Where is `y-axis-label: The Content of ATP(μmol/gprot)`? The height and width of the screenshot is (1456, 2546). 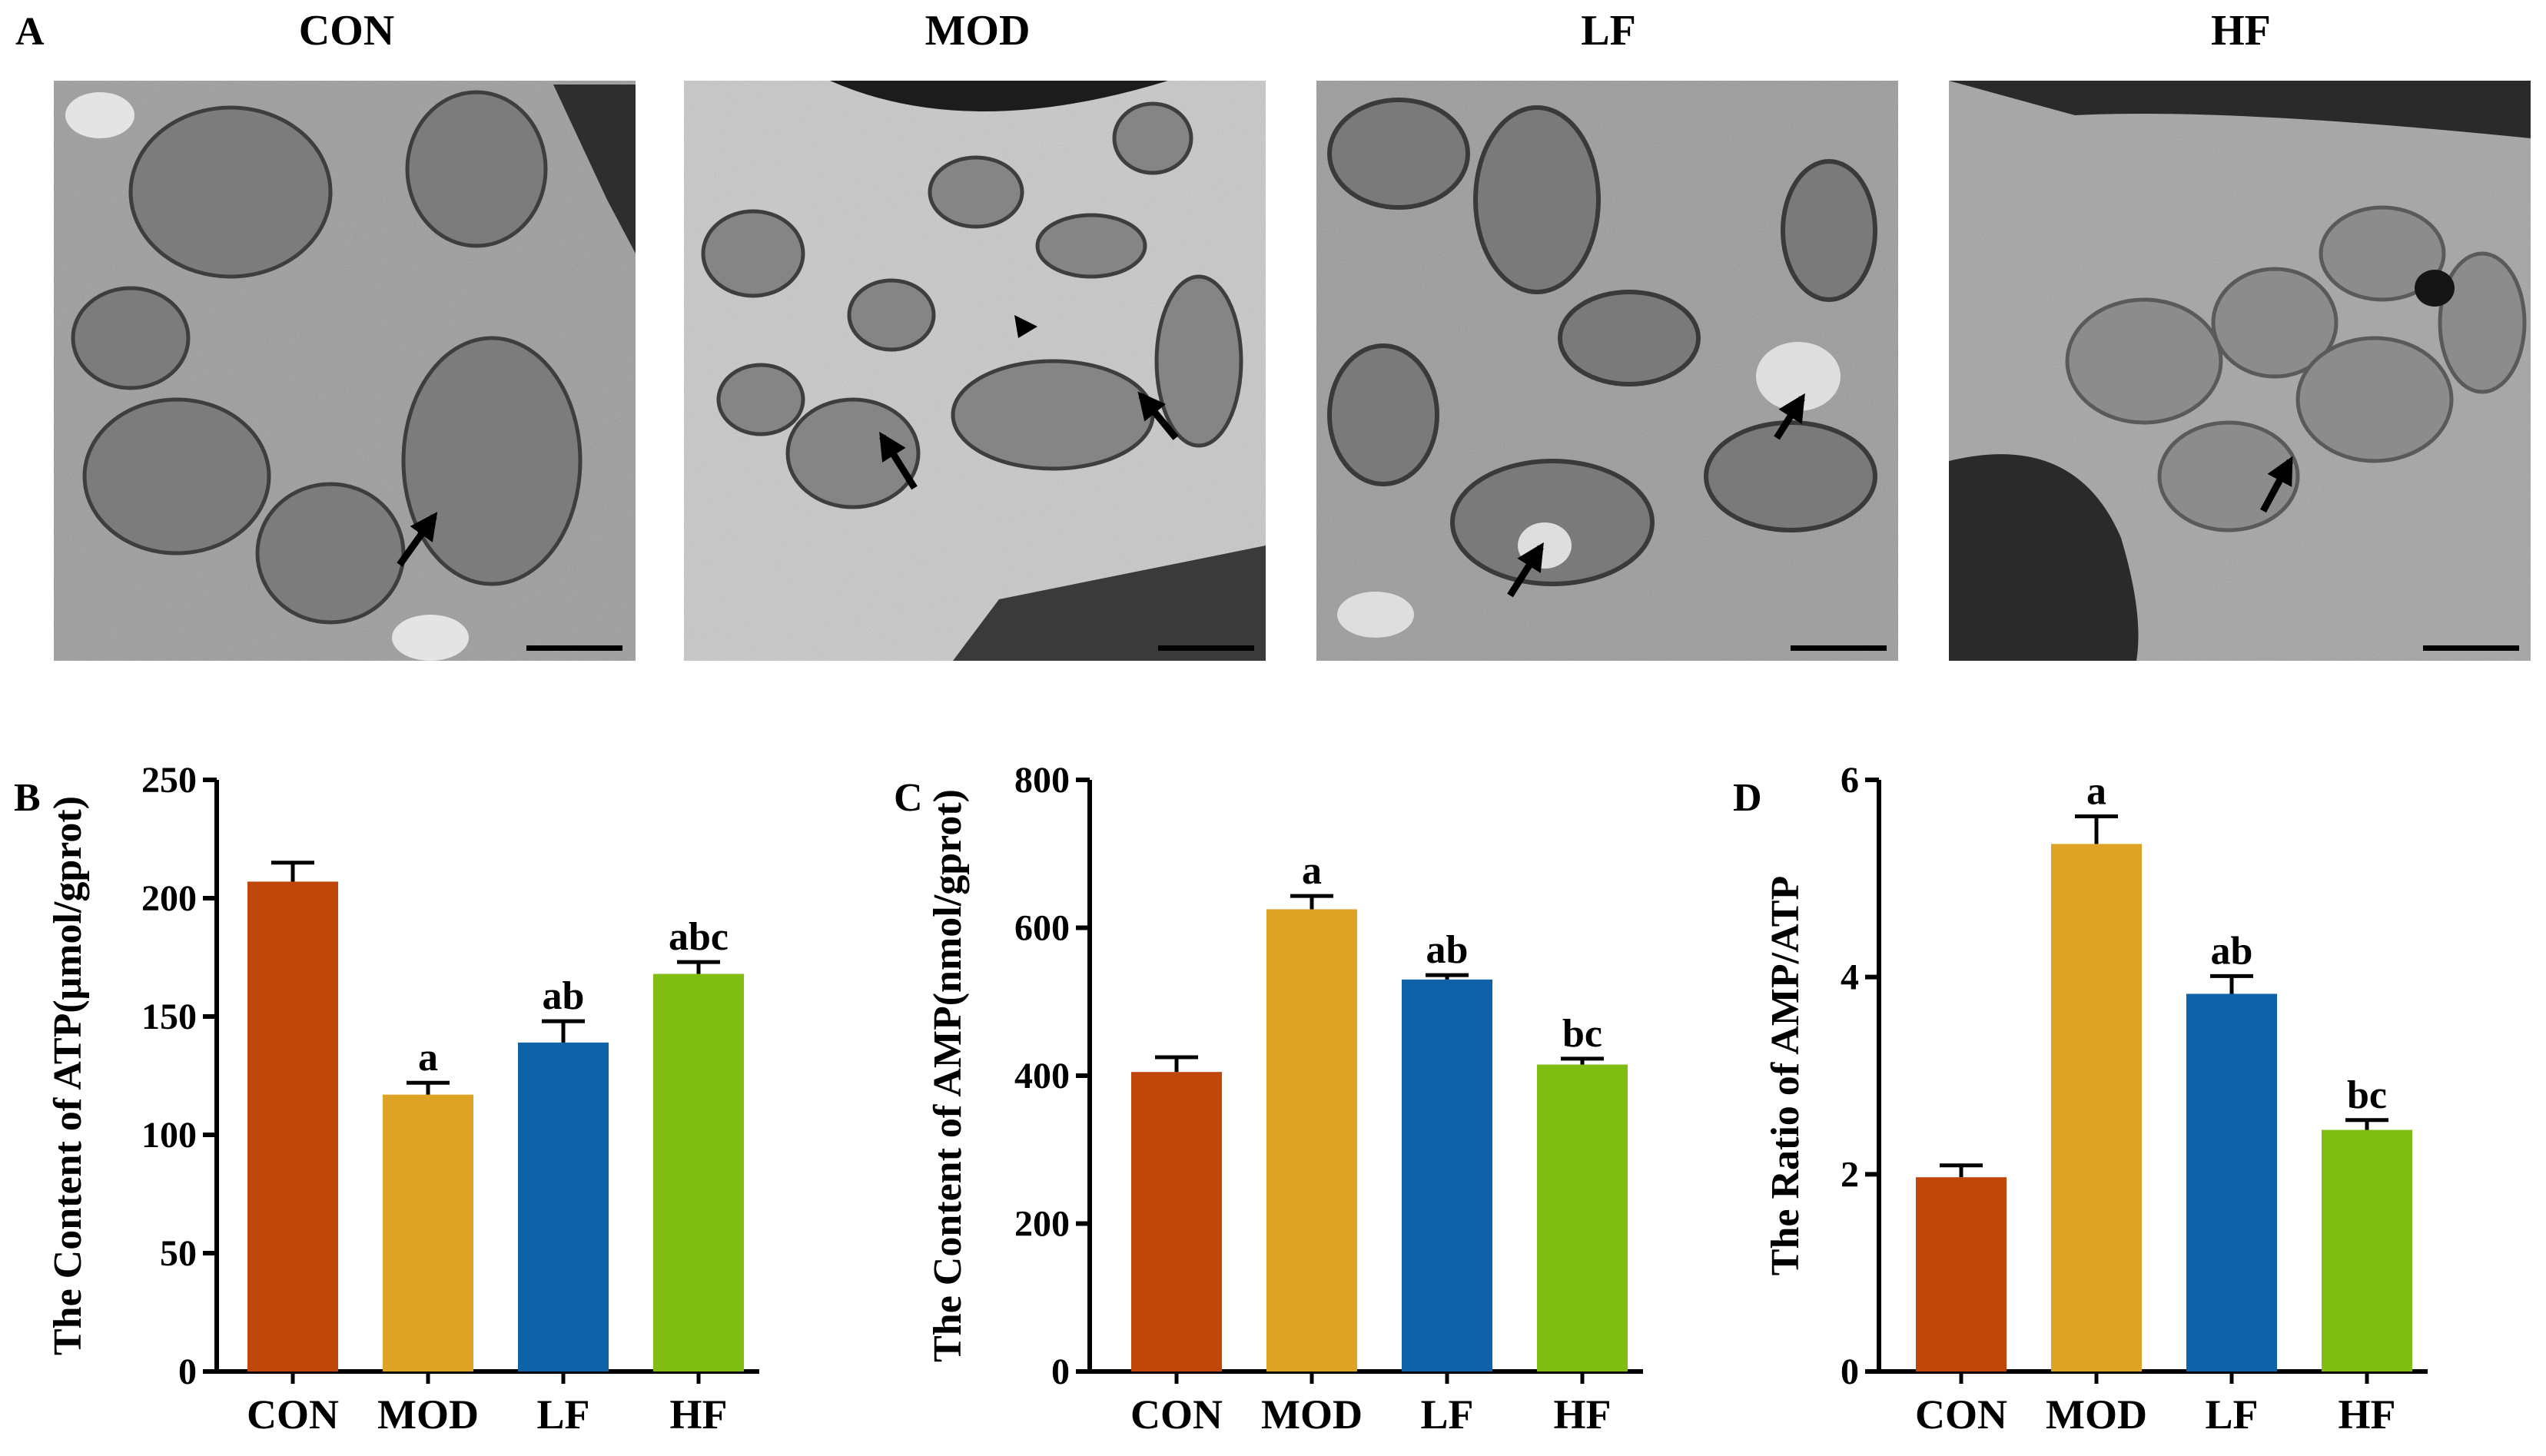
y-axis-label: The Content of ATP(μmol/gprot) is located at coordinates (68, 1076).